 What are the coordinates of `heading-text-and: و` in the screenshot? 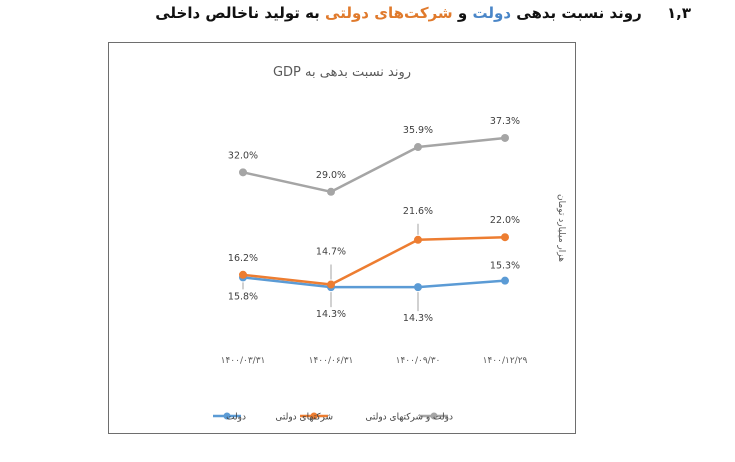 It's located at (462, 13).